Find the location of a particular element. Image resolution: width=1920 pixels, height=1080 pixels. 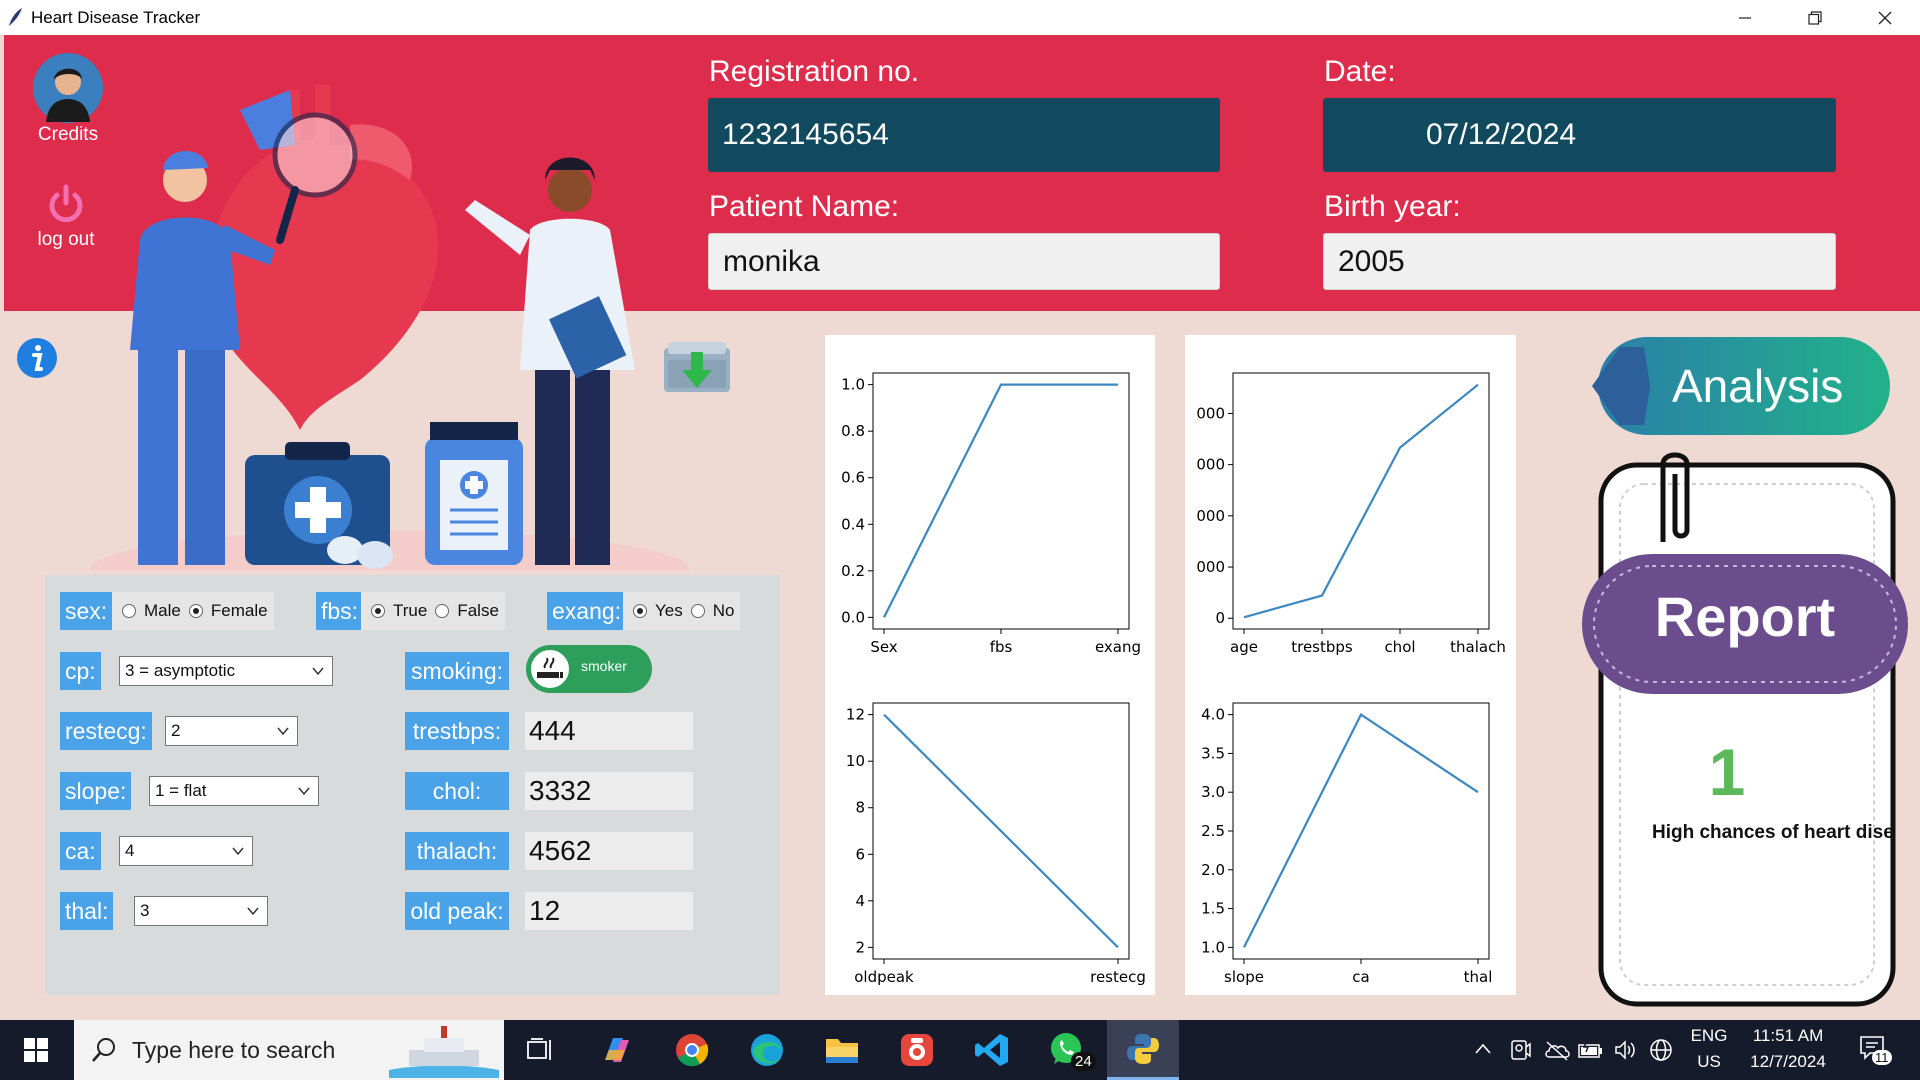

restore-button is located at coordinates (1815, 17).